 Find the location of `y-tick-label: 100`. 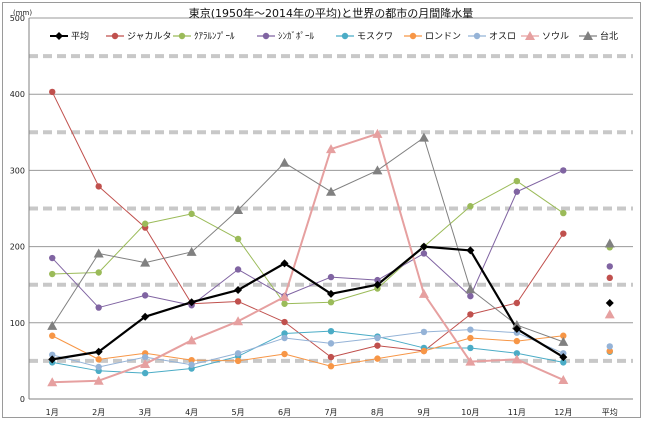

y-tick-label: 100 is located at coordinates (17, 323).